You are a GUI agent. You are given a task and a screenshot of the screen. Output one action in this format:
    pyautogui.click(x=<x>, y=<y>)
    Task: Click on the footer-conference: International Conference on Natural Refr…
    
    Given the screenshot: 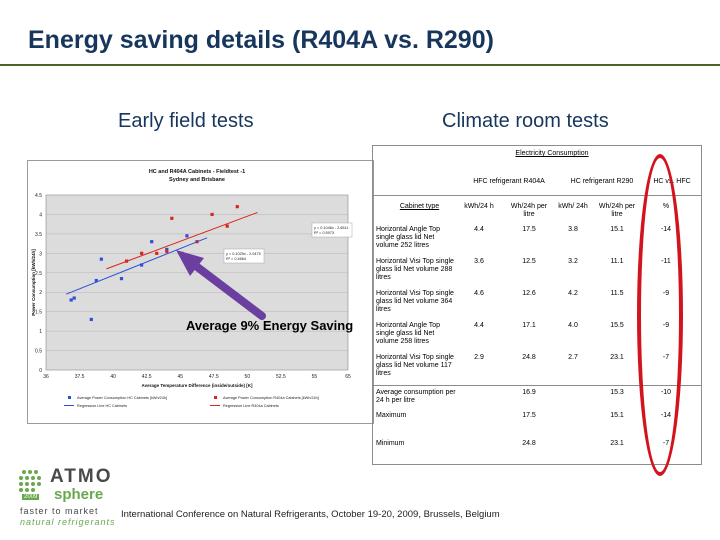 What is the action you would take?
    pyautogui.click(x=310, y=514)
    